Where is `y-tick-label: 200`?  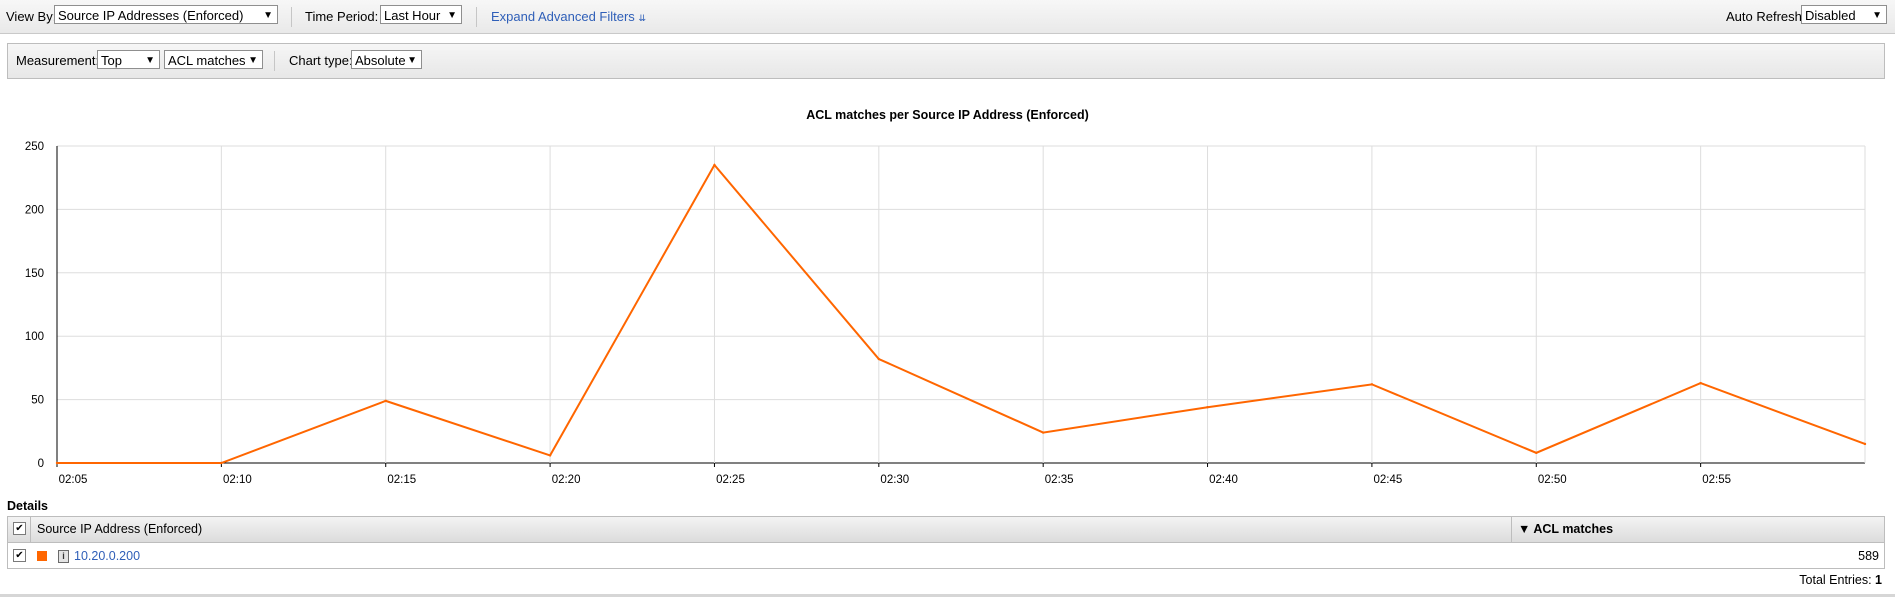
y-tick-label: 200 is located at coordinates (34, 210).